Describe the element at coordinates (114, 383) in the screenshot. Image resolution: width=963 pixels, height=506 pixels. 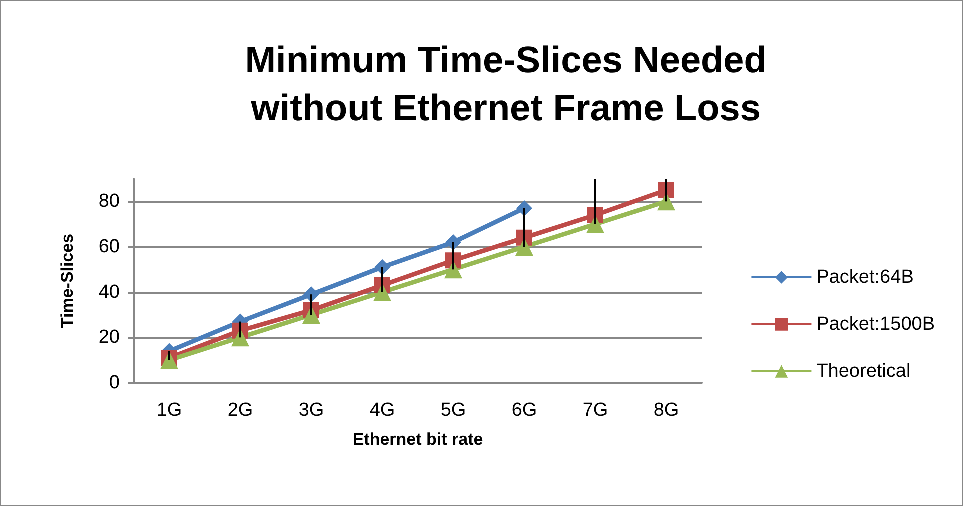
I see `y-tick-label: 0` at that location.